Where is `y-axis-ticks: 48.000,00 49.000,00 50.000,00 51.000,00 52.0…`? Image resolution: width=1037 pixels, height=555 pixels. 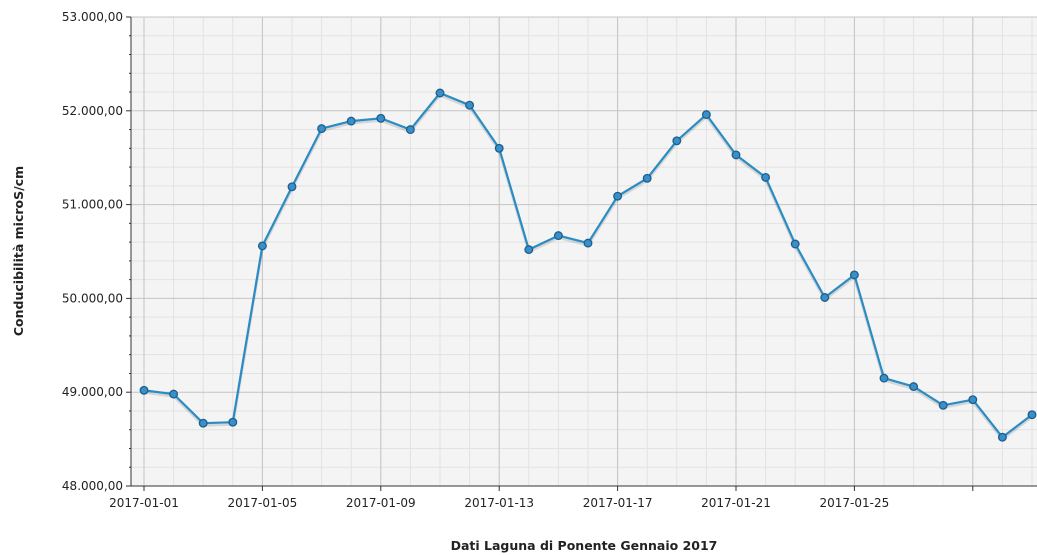 y-axis-ticks: 48.000,00 49.000,00 50.000,00 51.000,00 52.0… is located at coordinates (96, 251).